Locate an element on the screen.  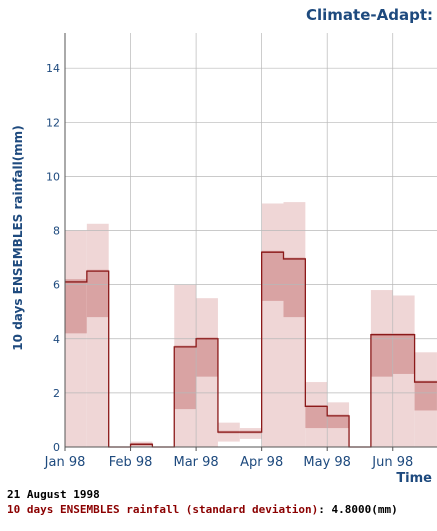
x-tick-label: Mar 98 is located at coordinates (195, 462).